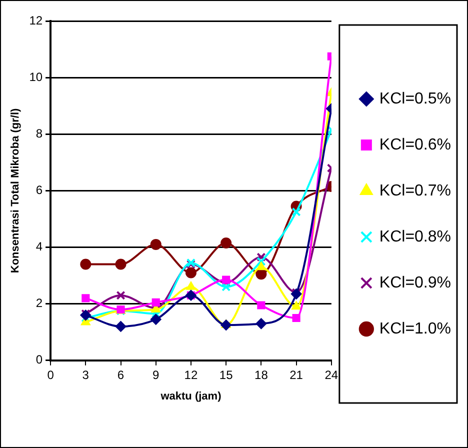 Image resolution: width=468 pixels, height=448 pixels. What do you see at coordinates (36, 77) in the screenshot?
I see `y-tick-label: 10` at bounding box center [36, 77].